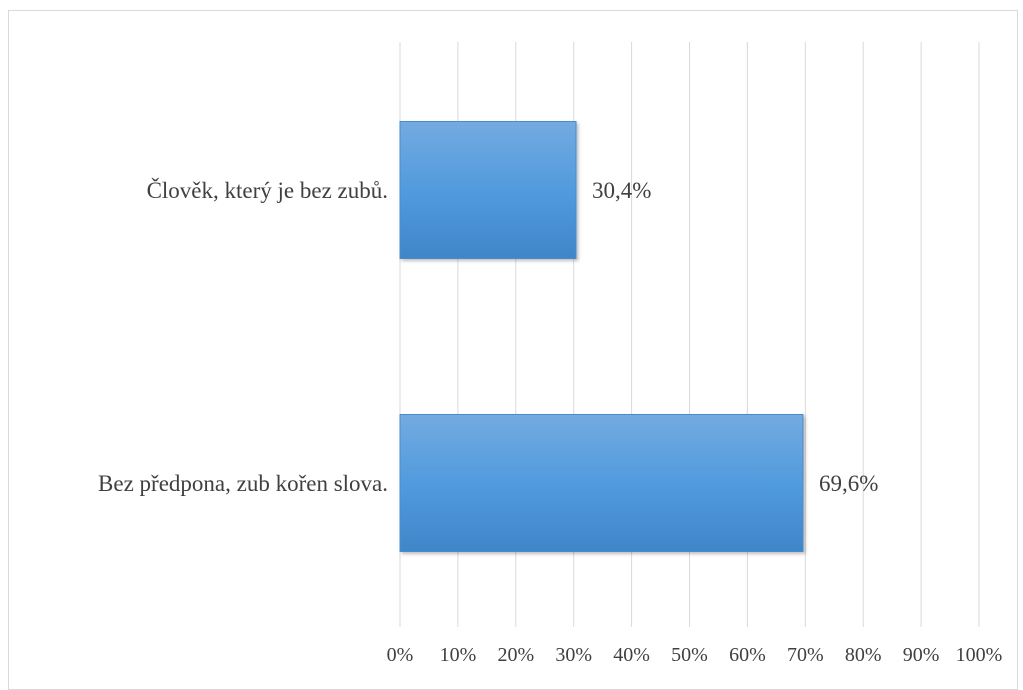 This screenshot has width=1023, height=690. Describe the element at coordinates (689, 655) in the screenshot. I see `x-tick-label: 50%` at that location.